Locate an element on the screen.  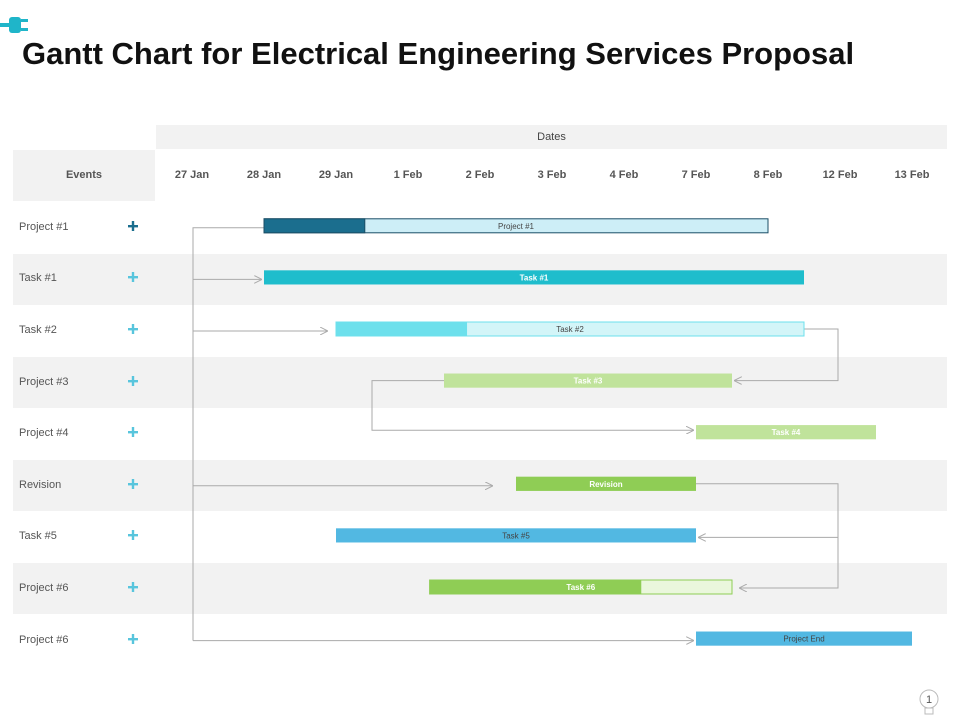
gantt-bar: Task #4 is located at coordinates (786, 432).